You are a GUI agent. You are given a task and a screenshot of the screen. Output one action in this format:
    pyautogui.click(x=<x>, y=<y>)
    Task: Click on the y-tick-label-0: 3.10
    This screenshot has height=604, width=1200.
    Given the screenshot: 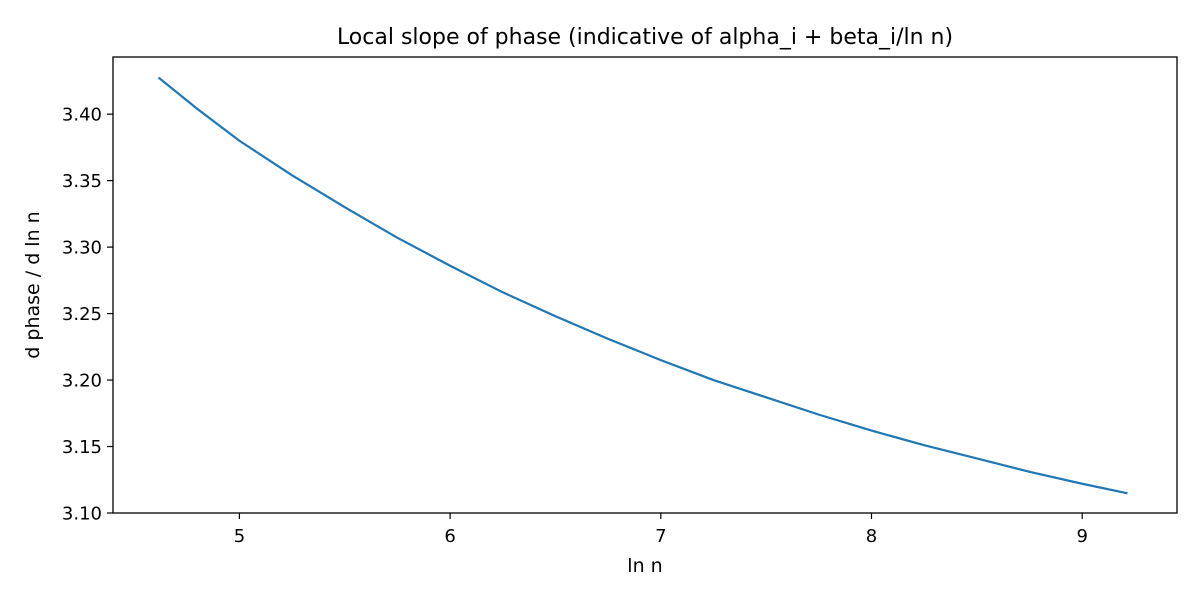 What is the action you would take?
    pyautogui.click(x=82, y=514)
    